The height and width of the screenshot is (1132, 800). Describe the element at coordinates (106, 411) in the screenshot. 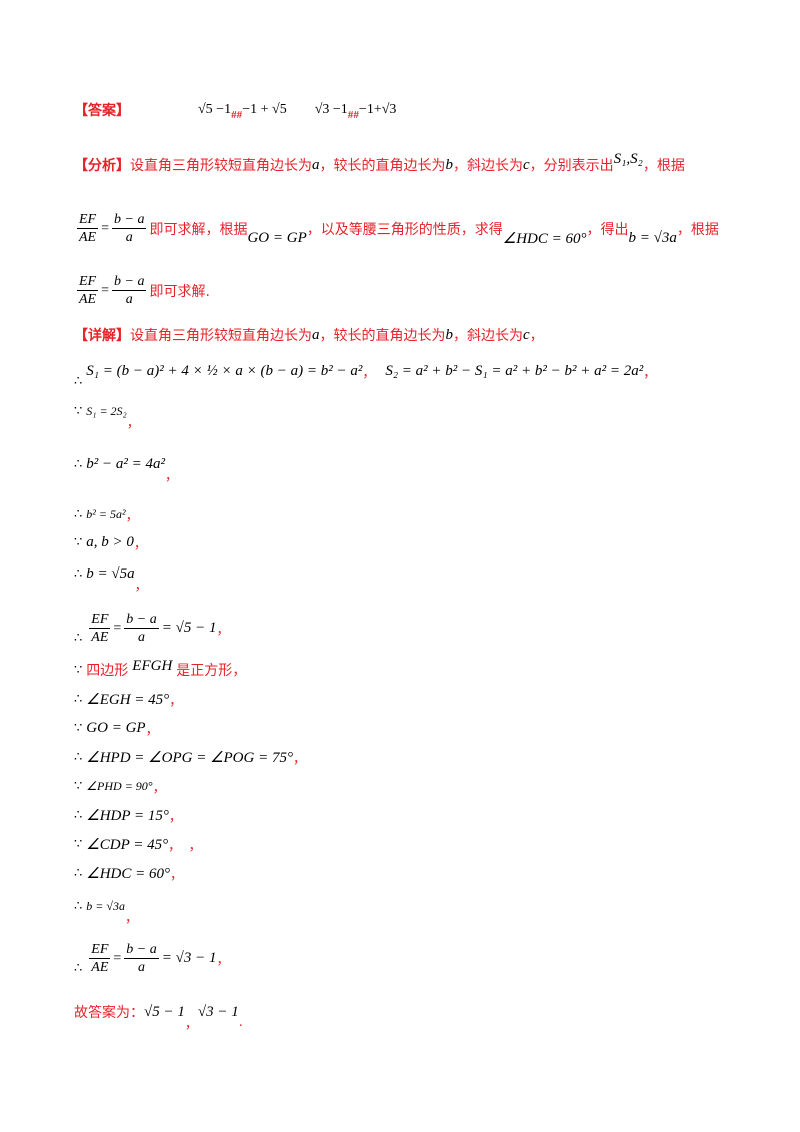

I see `eq-s1-2s2: S₁ = 2S₂` at that location.